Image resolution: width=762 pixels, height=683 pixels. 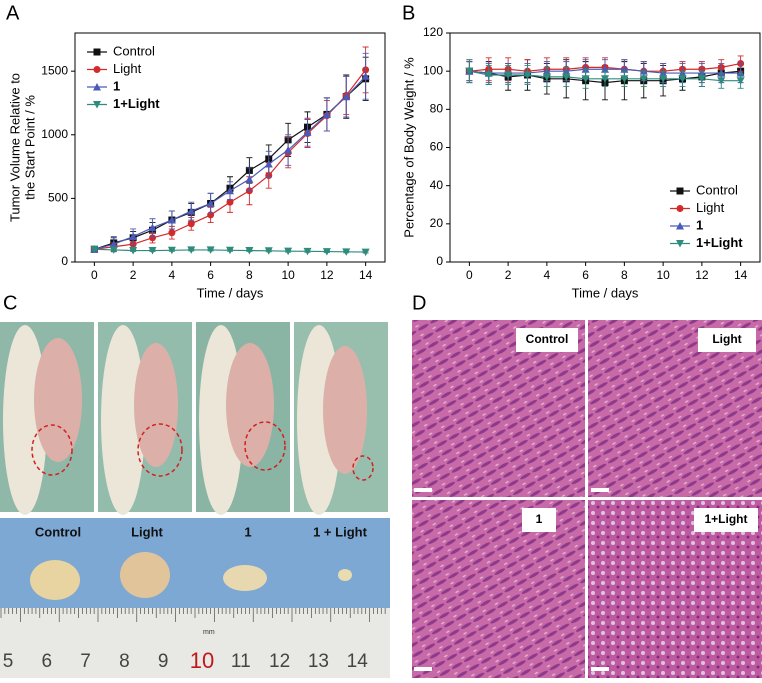 I want to click on scale-bars, so click(x=511, y=579).